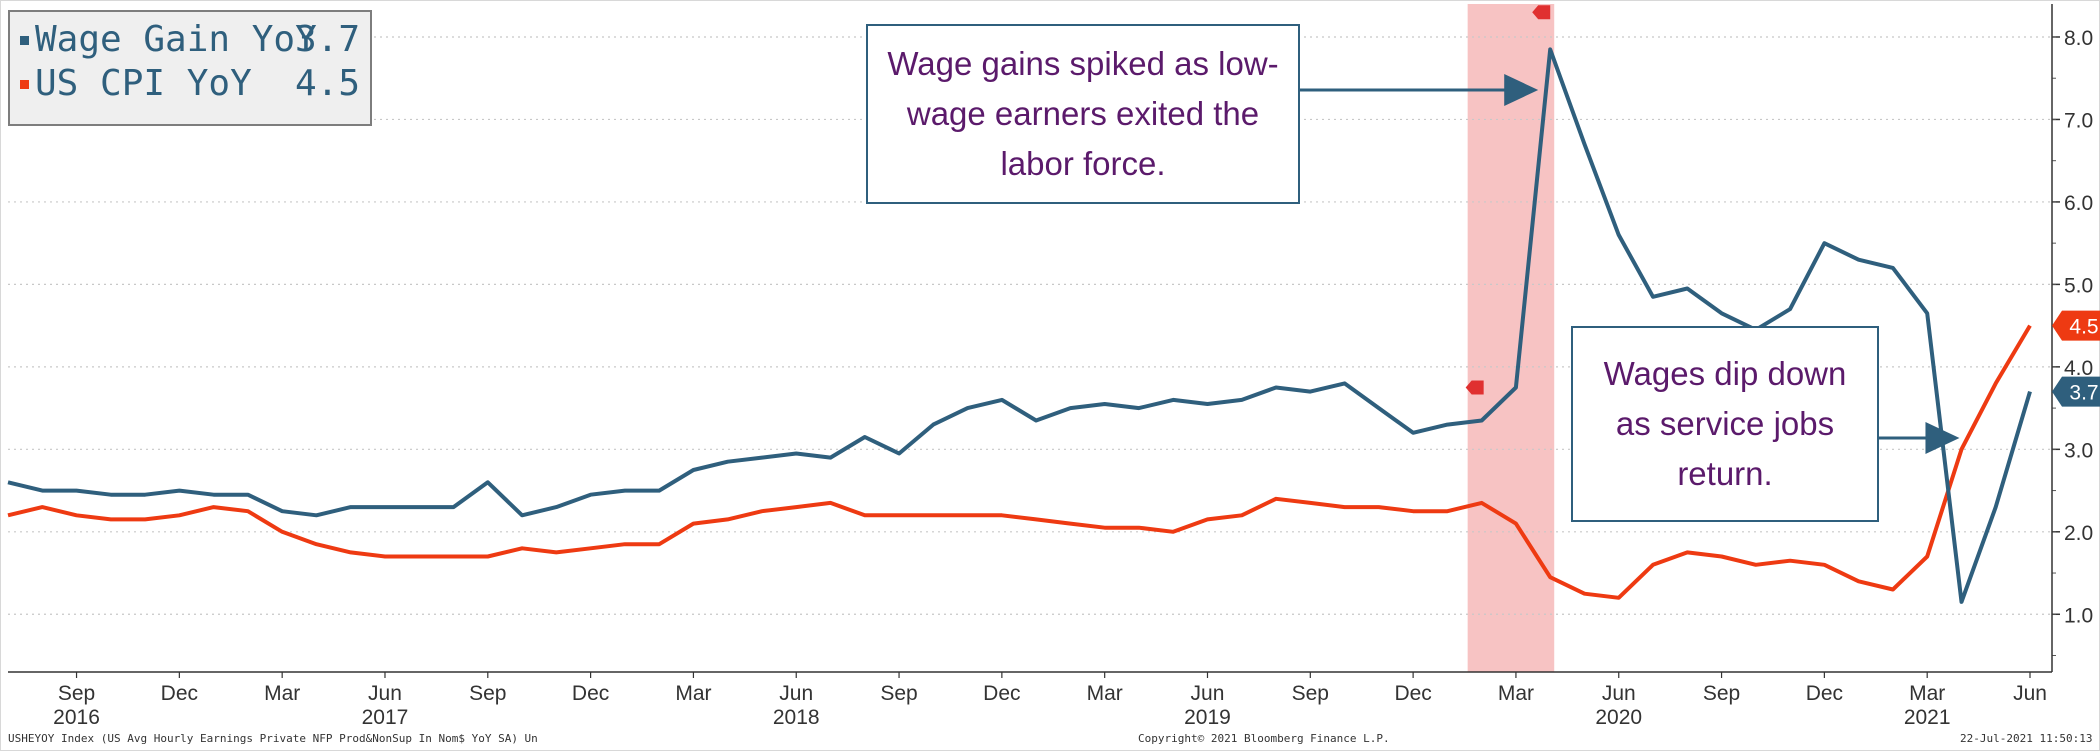  I want to click on y-tick-label: 4.0, so click(2078, 368).